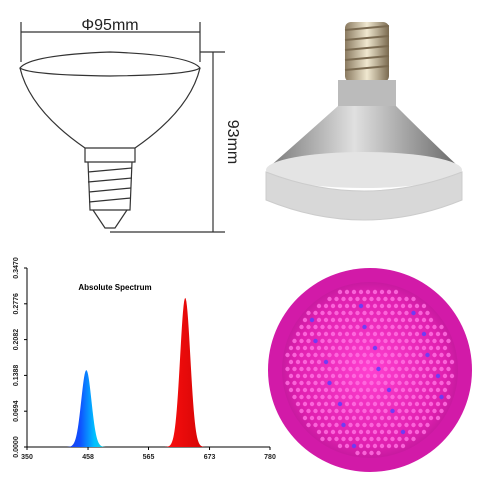  Describe the element at coordinates (185, 372) in the screenshot. I see `spectrum-peak` at that location.